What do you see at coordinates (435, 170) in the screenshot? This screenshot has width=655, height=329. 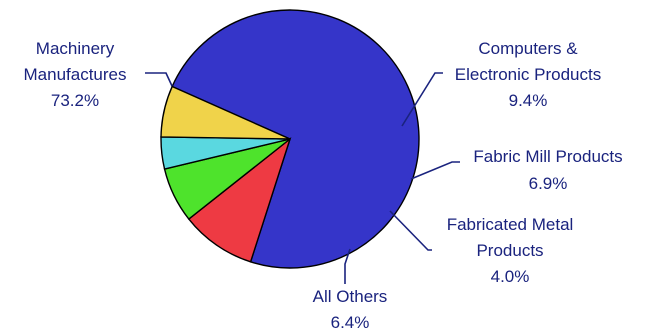 I see `leader-fabric-mill` at bounding box center [435, 170].